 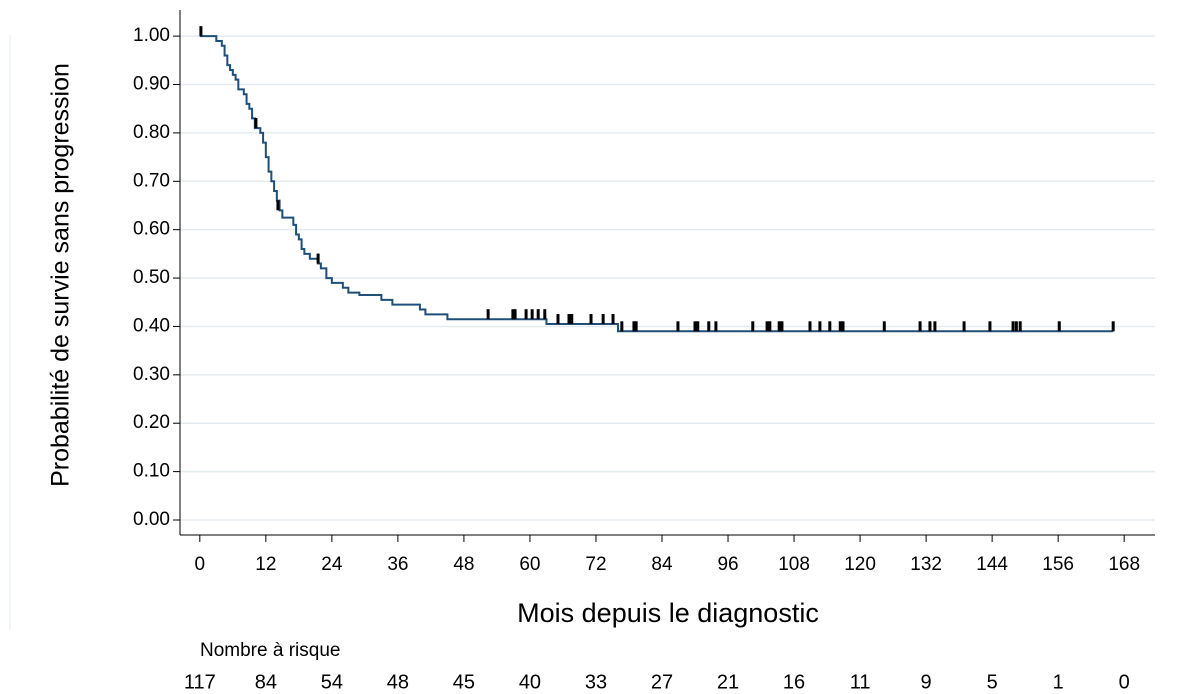 What do you see at coordinates (595, 564) in the screenshot?
I see `x-tick-label: 72` at bounding box center [595, 564].